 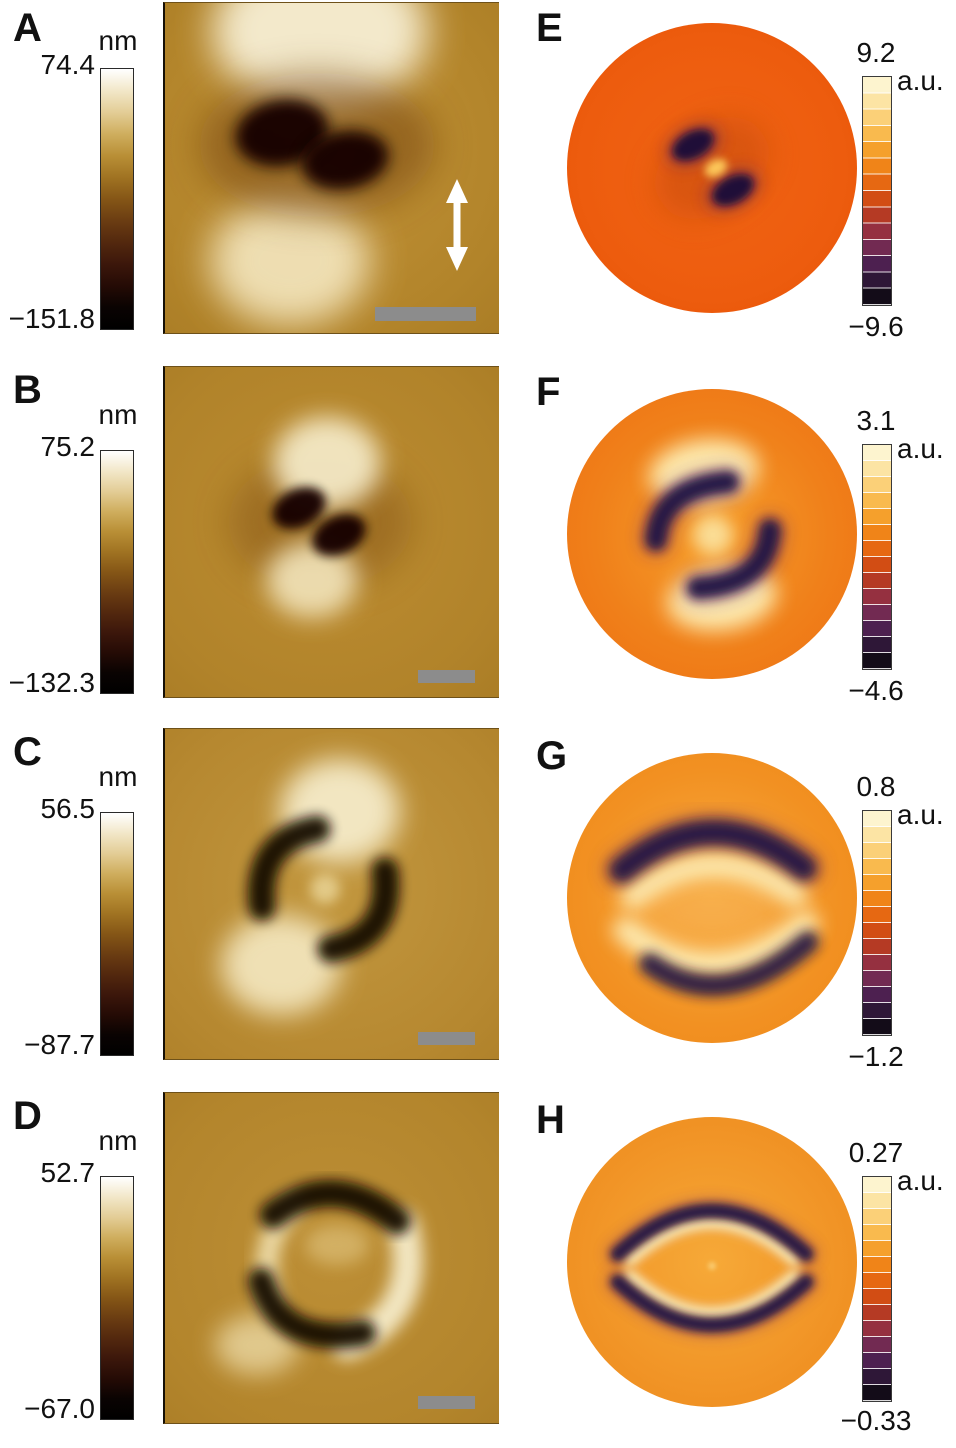 I want to click on sim-disk-e, so click(x=712, y=168).